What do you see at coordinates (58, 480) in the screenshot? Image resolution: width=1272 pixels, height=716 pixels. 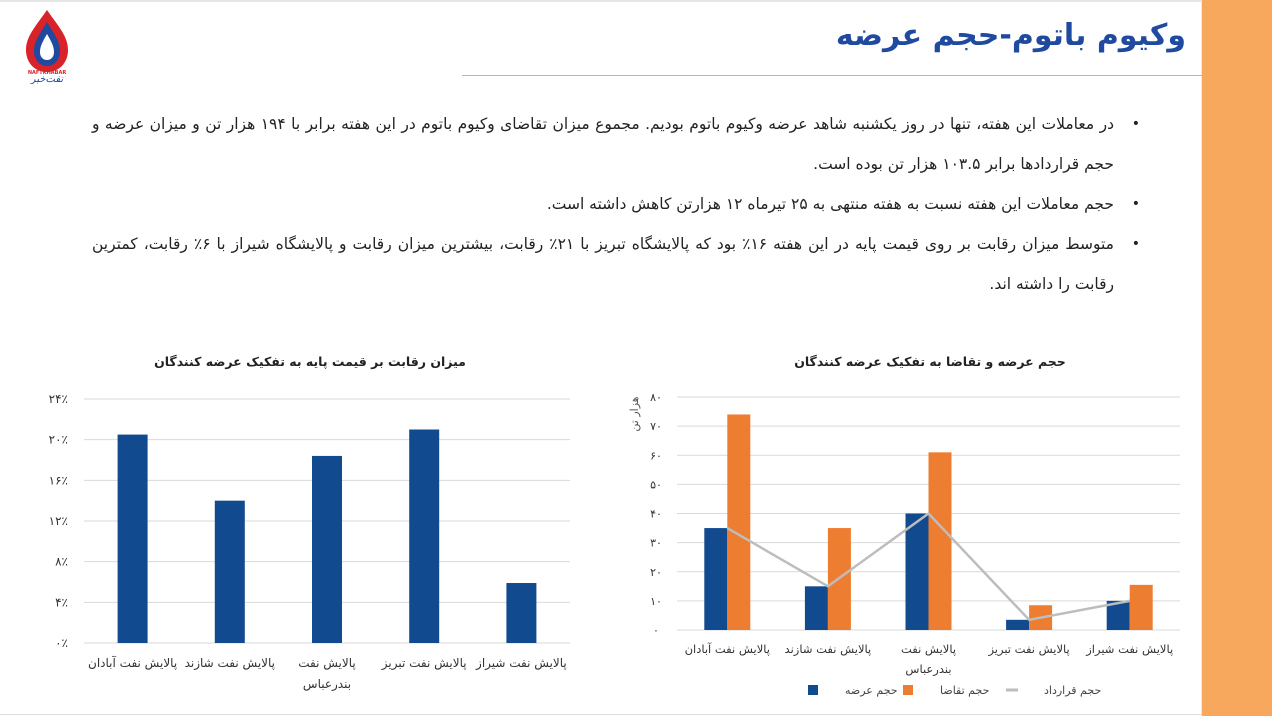 I see `y-tick-label: ۱۶٪` at bounding box center [58, 480].